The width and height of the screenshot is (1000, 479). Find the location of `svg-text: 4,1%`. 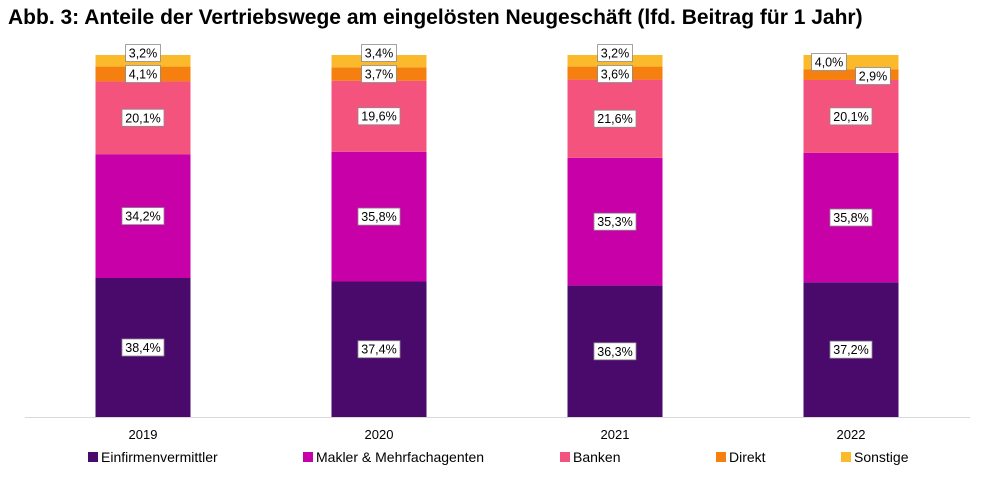

svg-text: 4,1% is located at coordinates (143, 75).